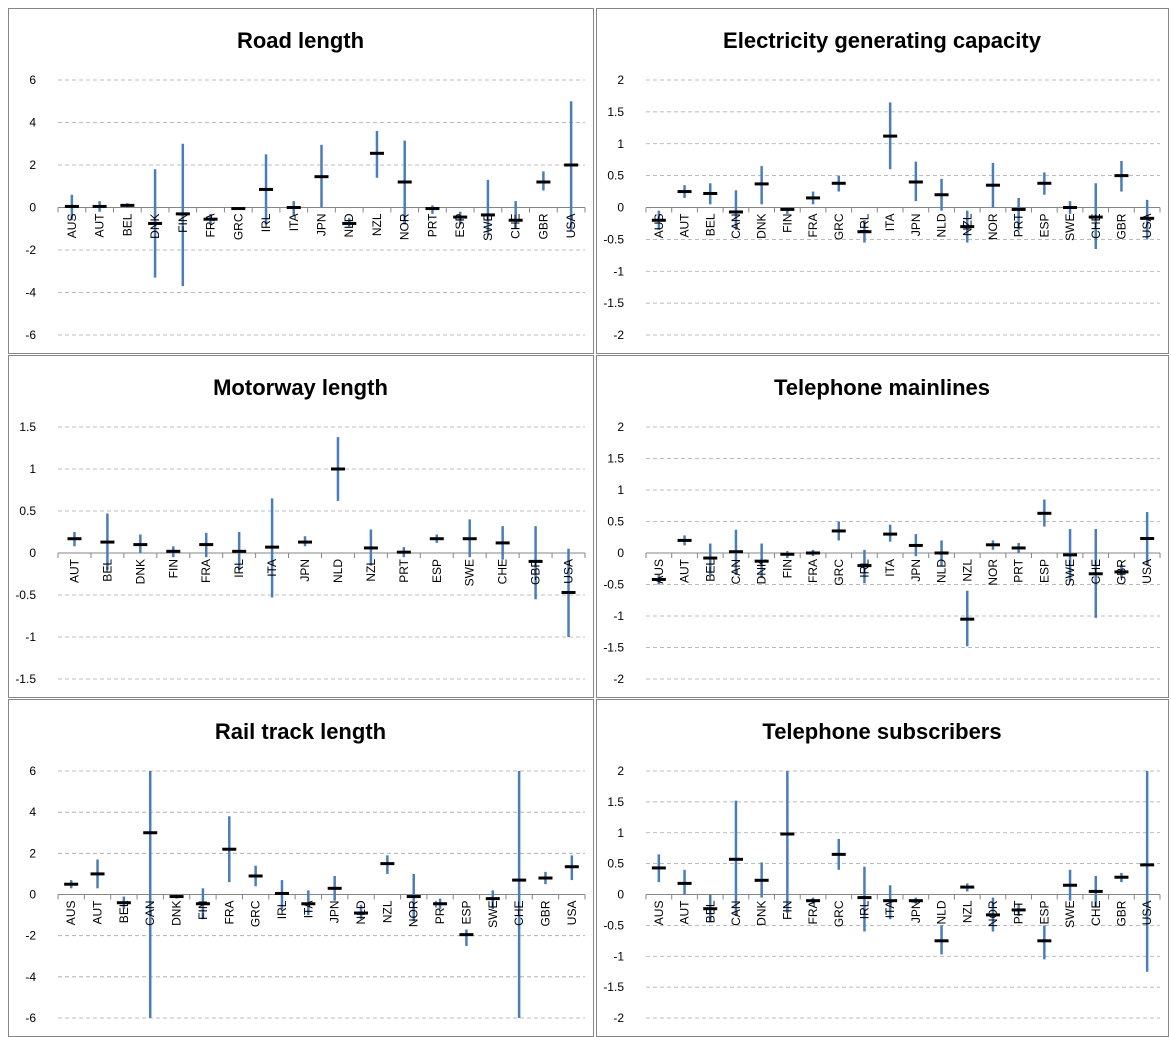  Describe the element at coordinates (371, 570) in the screenshot. I see `x-tick-label: NZL` at that location.